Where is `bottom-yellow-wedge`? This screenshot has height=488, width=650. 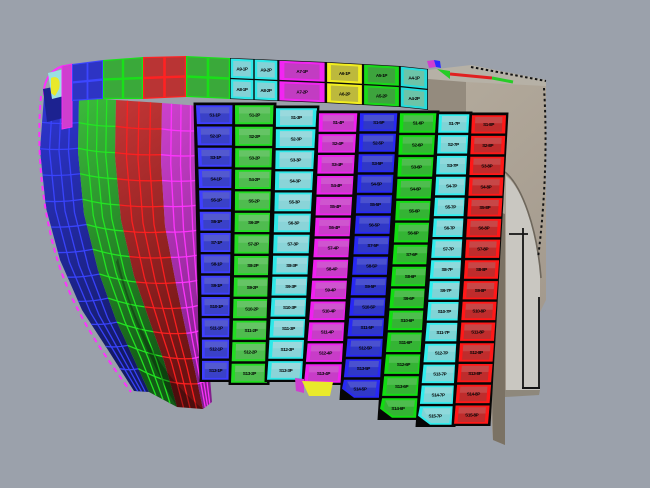
bottom-yellow-wedge is located at coordinates (317, 388).